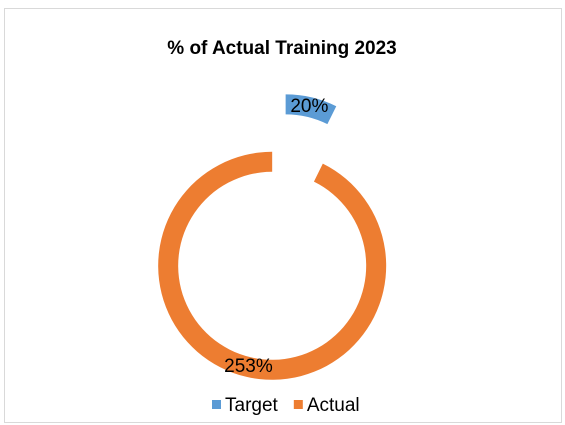 The height and width of the screenshot is (425, 565). Describe the element at coordinates (252, 405) in the screenshot. I see `legend-label: Target` at that location.